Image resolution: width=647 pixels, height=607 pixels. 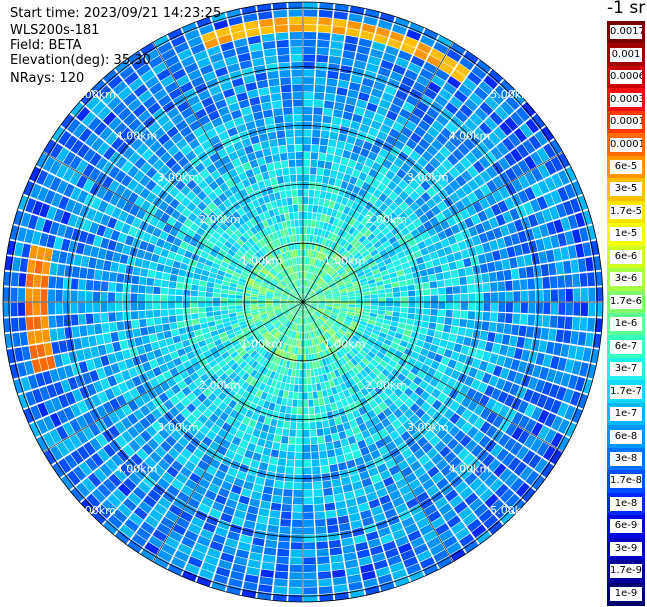 What do you see at coordinates (626, 33) in the screenshot?
I see `colorbar-swatch: 0.0017` at bounding box center [626, 33].